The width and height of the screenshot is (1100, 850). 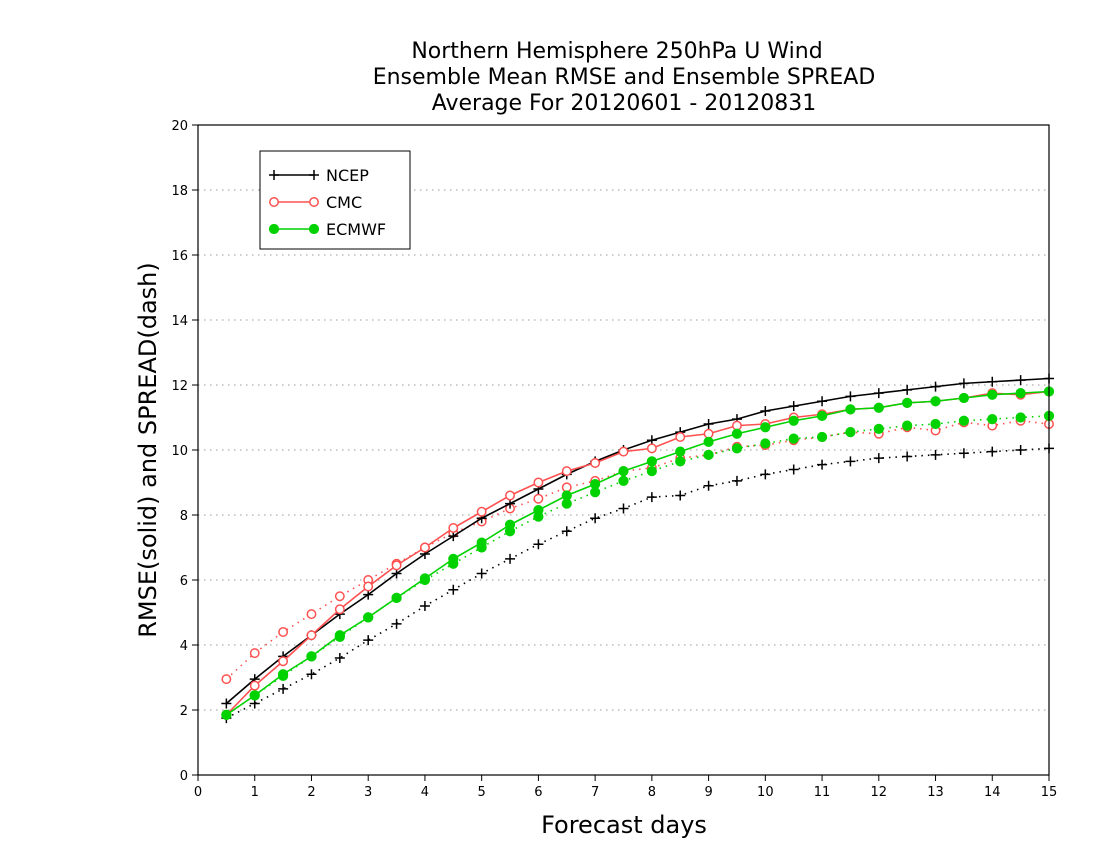 What do you see at coordinates (148, 450) in the screenshot?
I see `y-axis-label: RMSE(solid) and SPREAD(dash)` at bounding box center [148, 450].